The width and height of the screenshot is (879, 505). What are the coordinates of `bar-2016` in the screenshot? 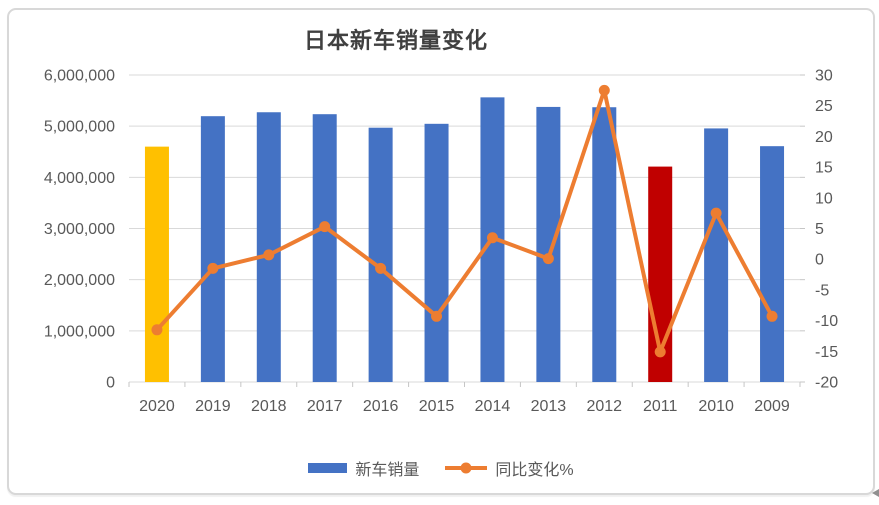 It's located at (380, 255).